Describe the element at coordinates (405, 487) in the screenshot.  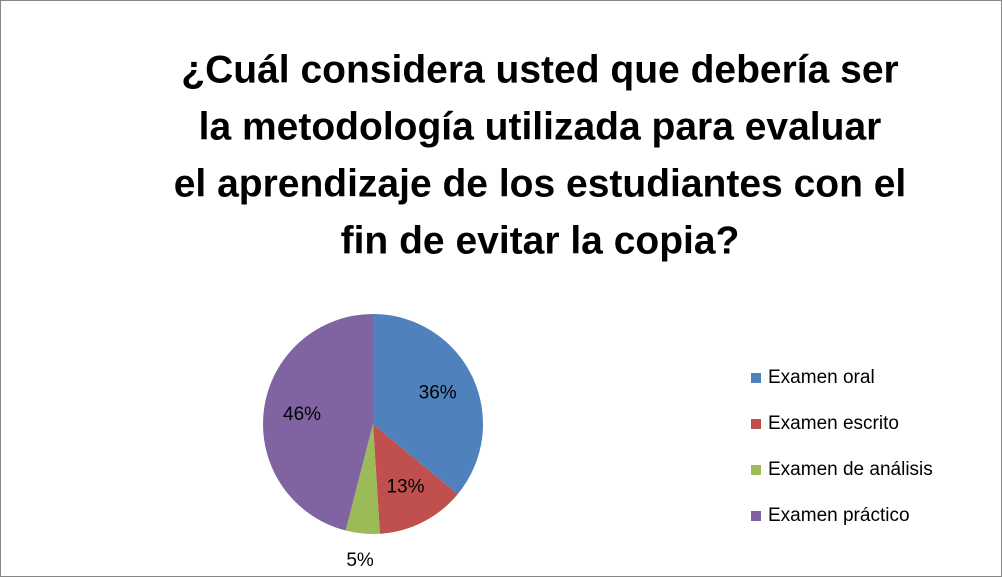
I see `data-label: 13%` at that location.